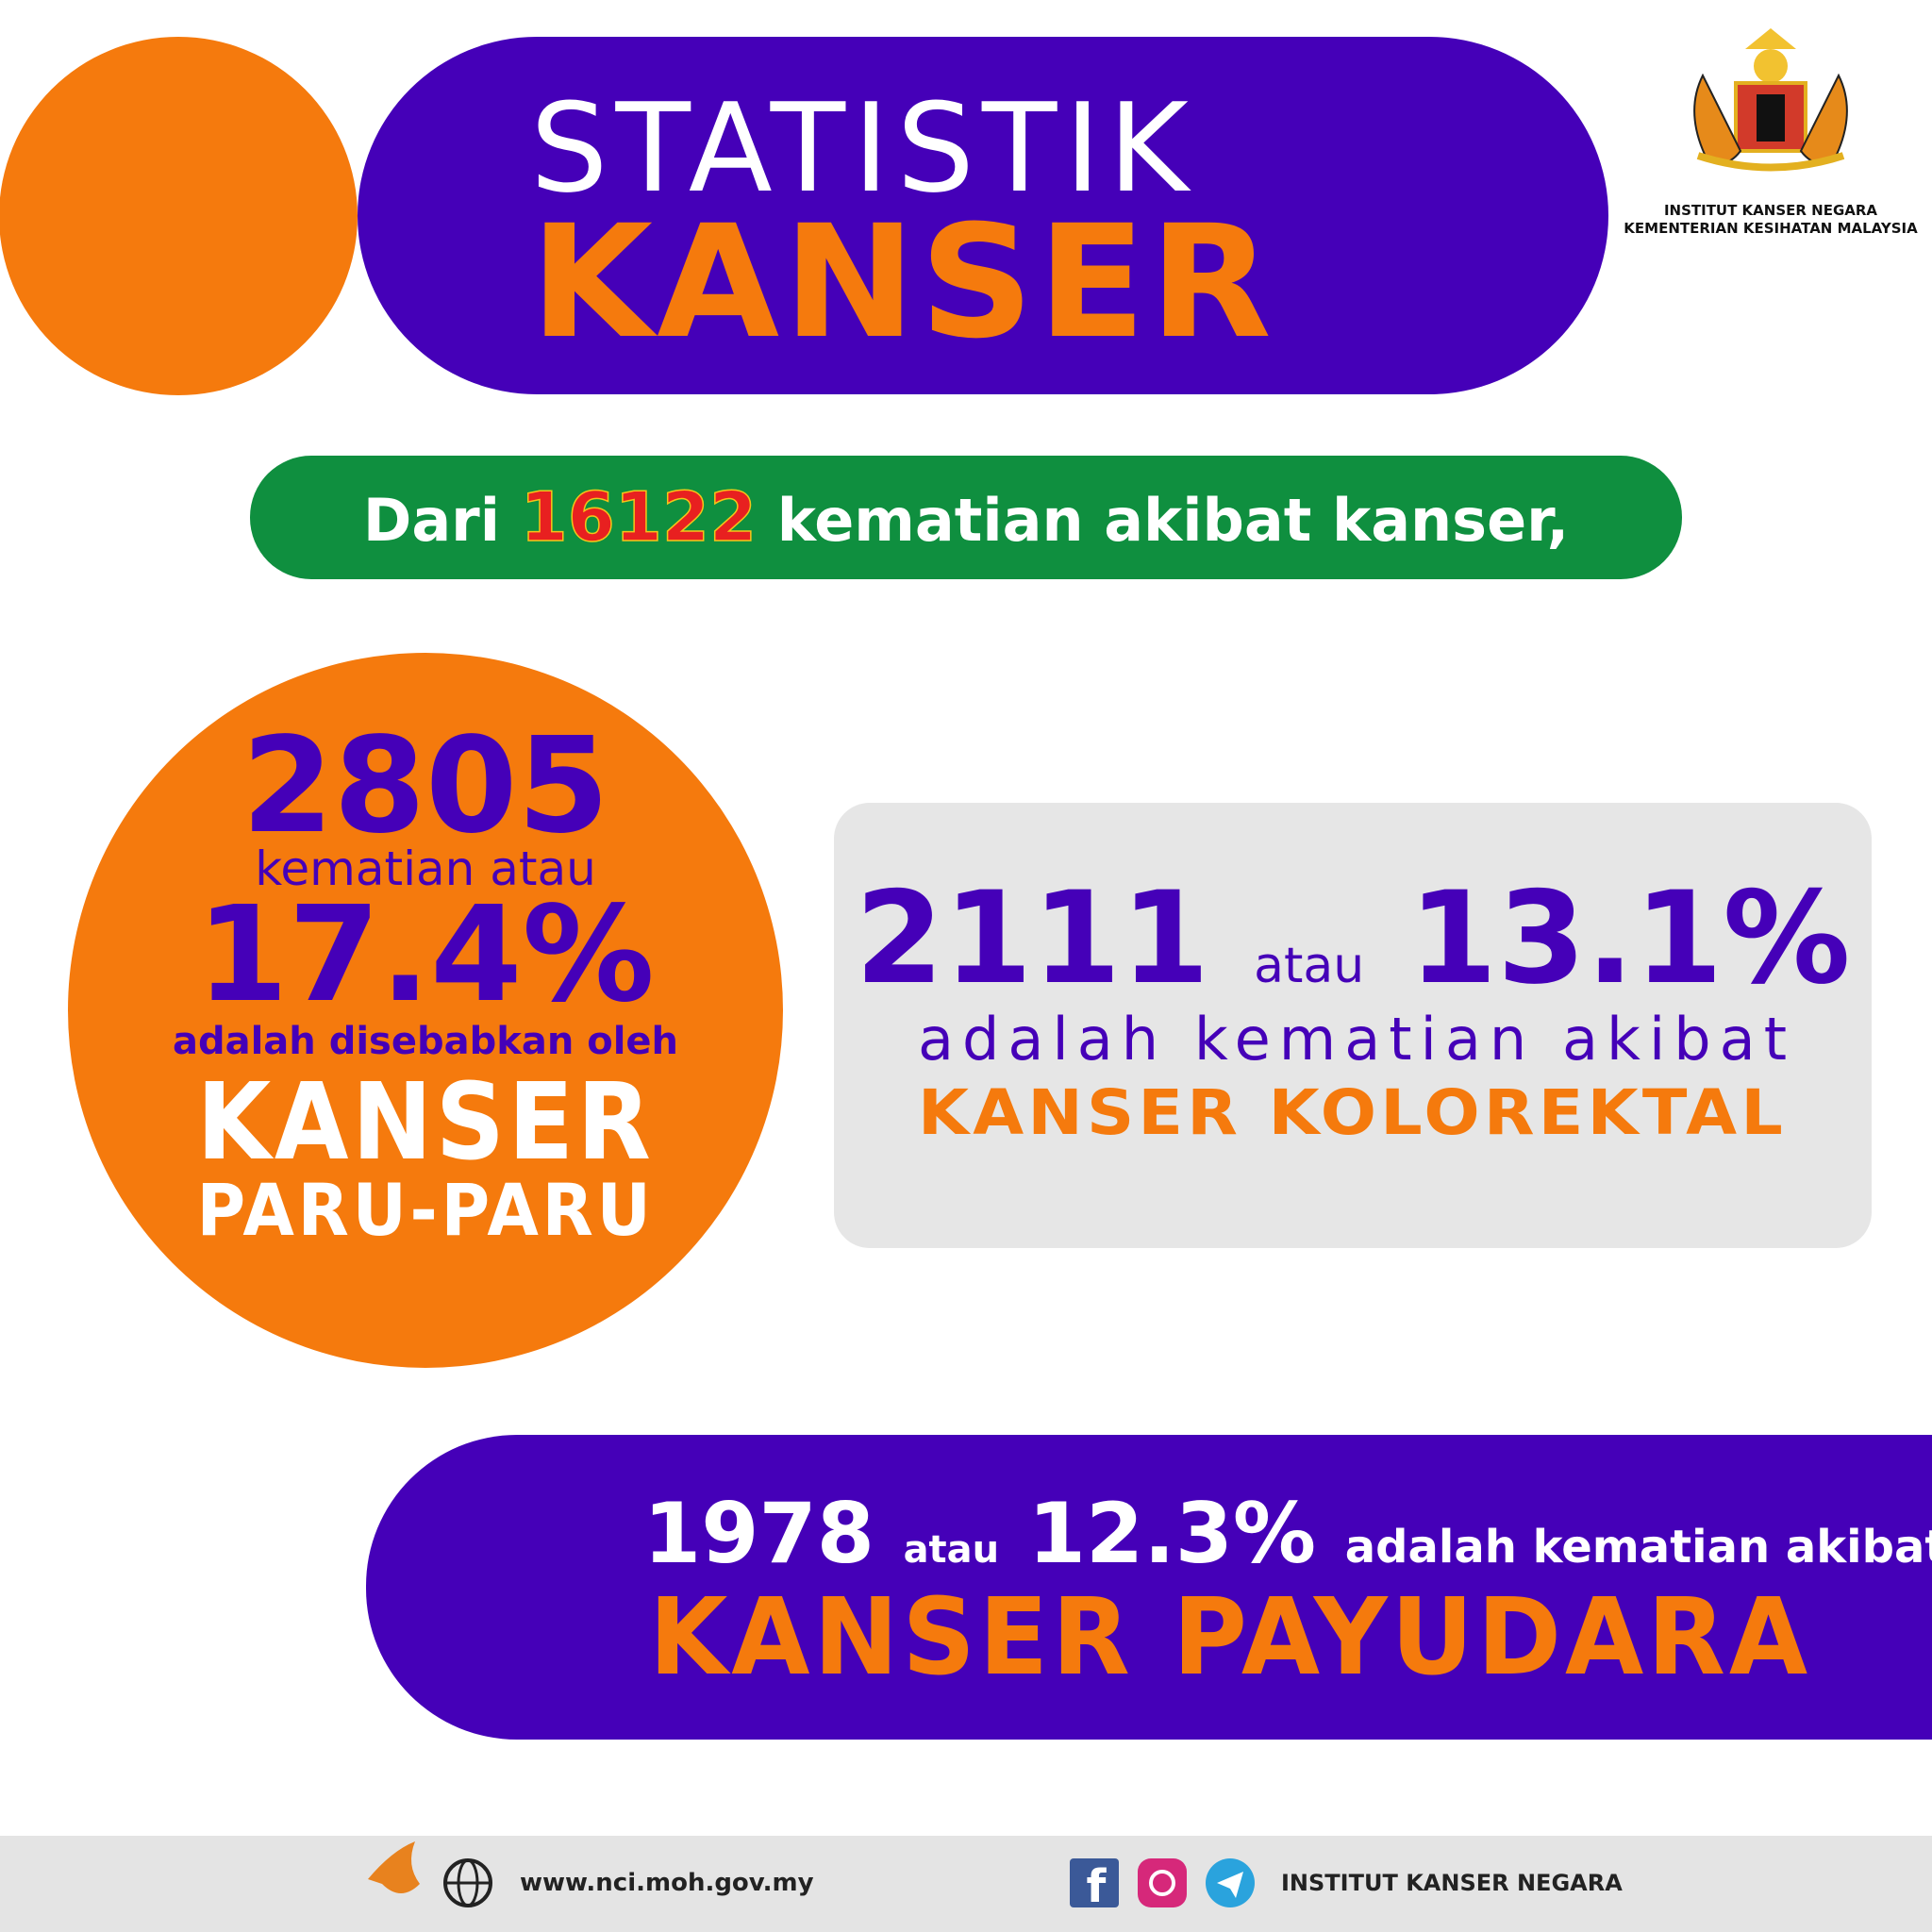 The image size is (1932, 1932). I want to click on title-line2: KANSER, so click(903, 282).